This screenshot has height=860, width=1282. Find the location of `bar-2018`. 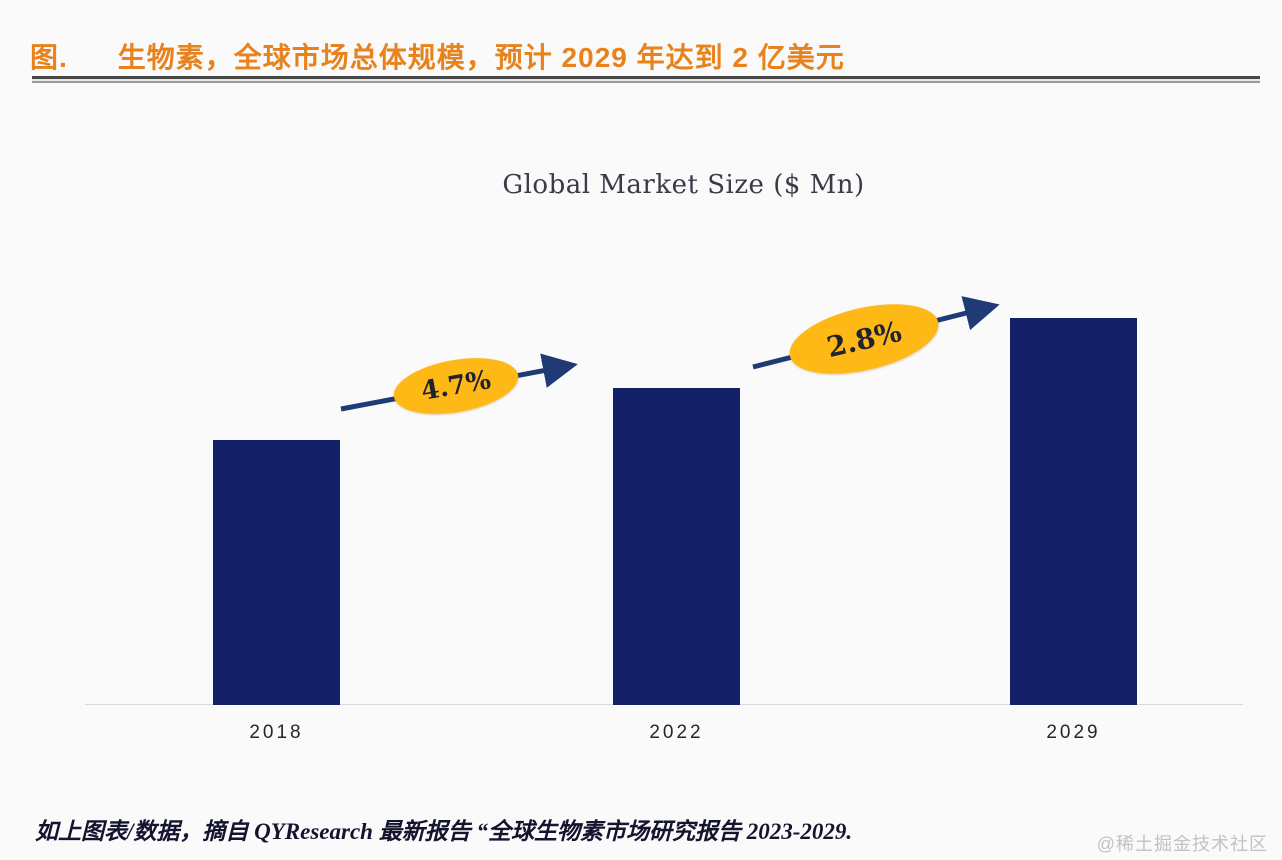

bar-2018 is located at coordinates (276, 572).